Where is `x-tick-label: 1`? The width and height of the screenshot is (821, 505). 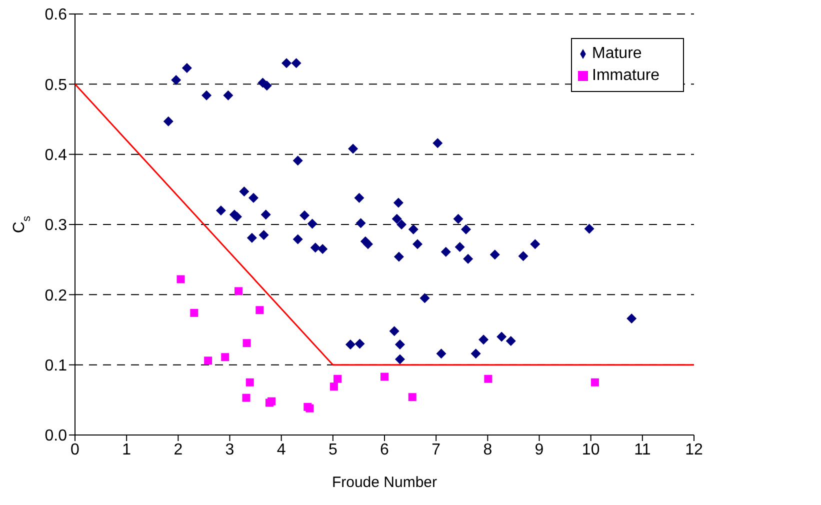
x-tick-label: 1 is located at coordinates (127, 449).